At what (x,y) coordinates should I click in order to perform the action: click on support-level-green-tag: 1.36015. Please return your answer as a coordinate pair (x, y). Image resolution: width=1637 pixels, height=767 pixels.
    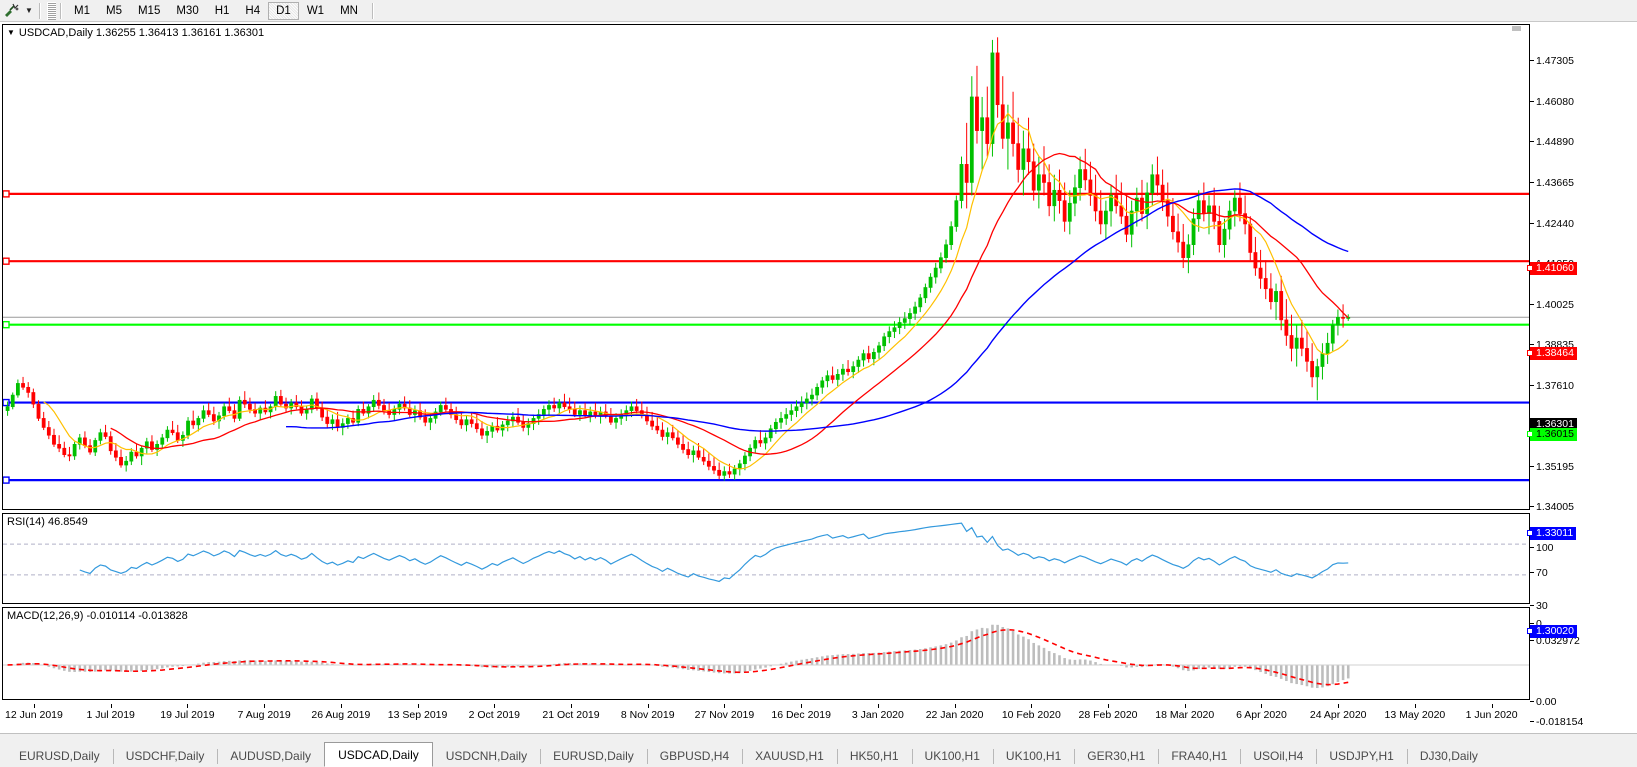
    Looking at the image, I should click on (1552, 434).